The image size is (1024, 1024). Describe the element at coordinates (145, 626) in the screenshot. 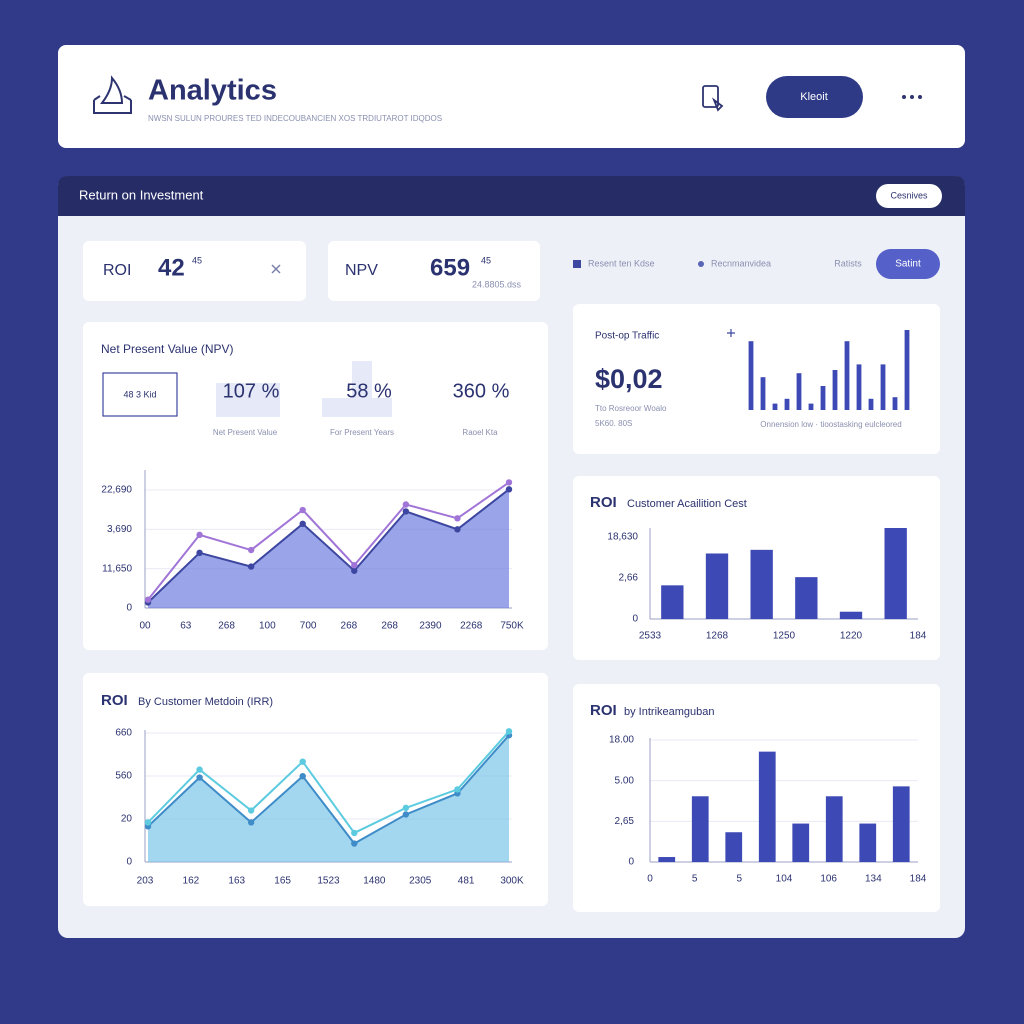

I see `x-tick-label: 00` at that location.